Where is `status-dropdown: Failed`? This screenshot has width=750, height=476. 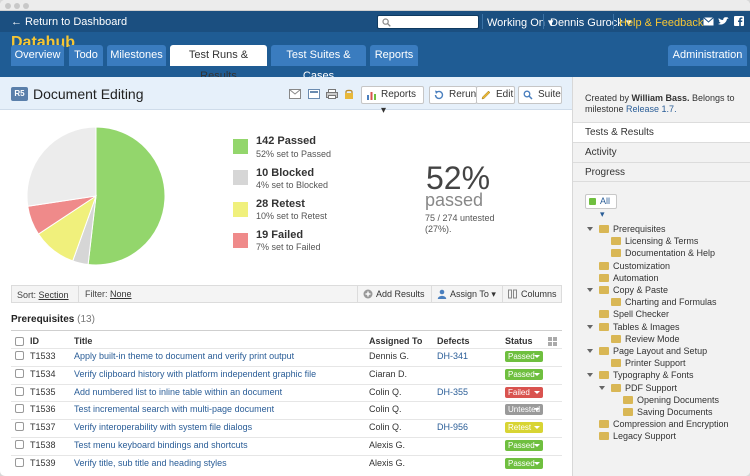
status-dropdown: Failed is located at coordinates (524, 392).